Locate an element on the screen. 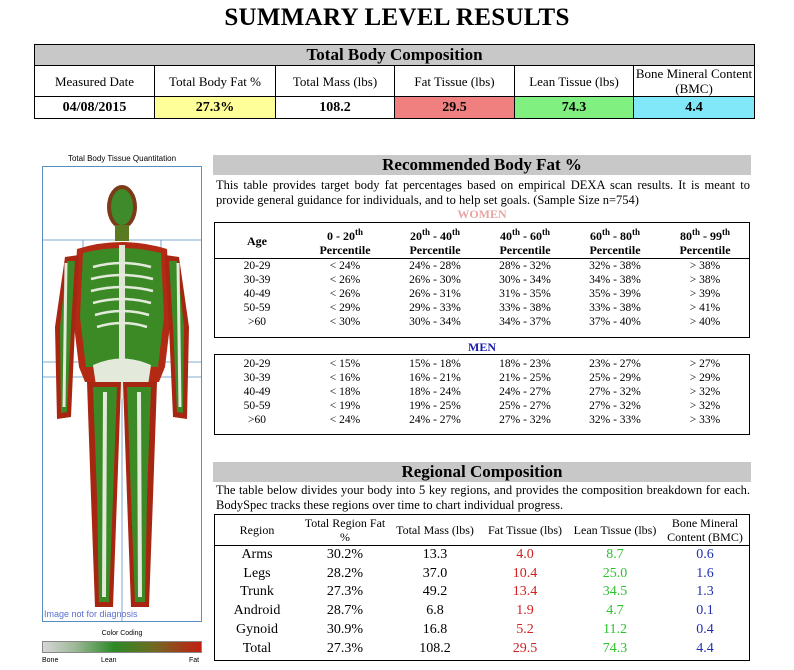 The image size is (794, 670). regional-cell: 4.4 is located at coordinates (705, 648).